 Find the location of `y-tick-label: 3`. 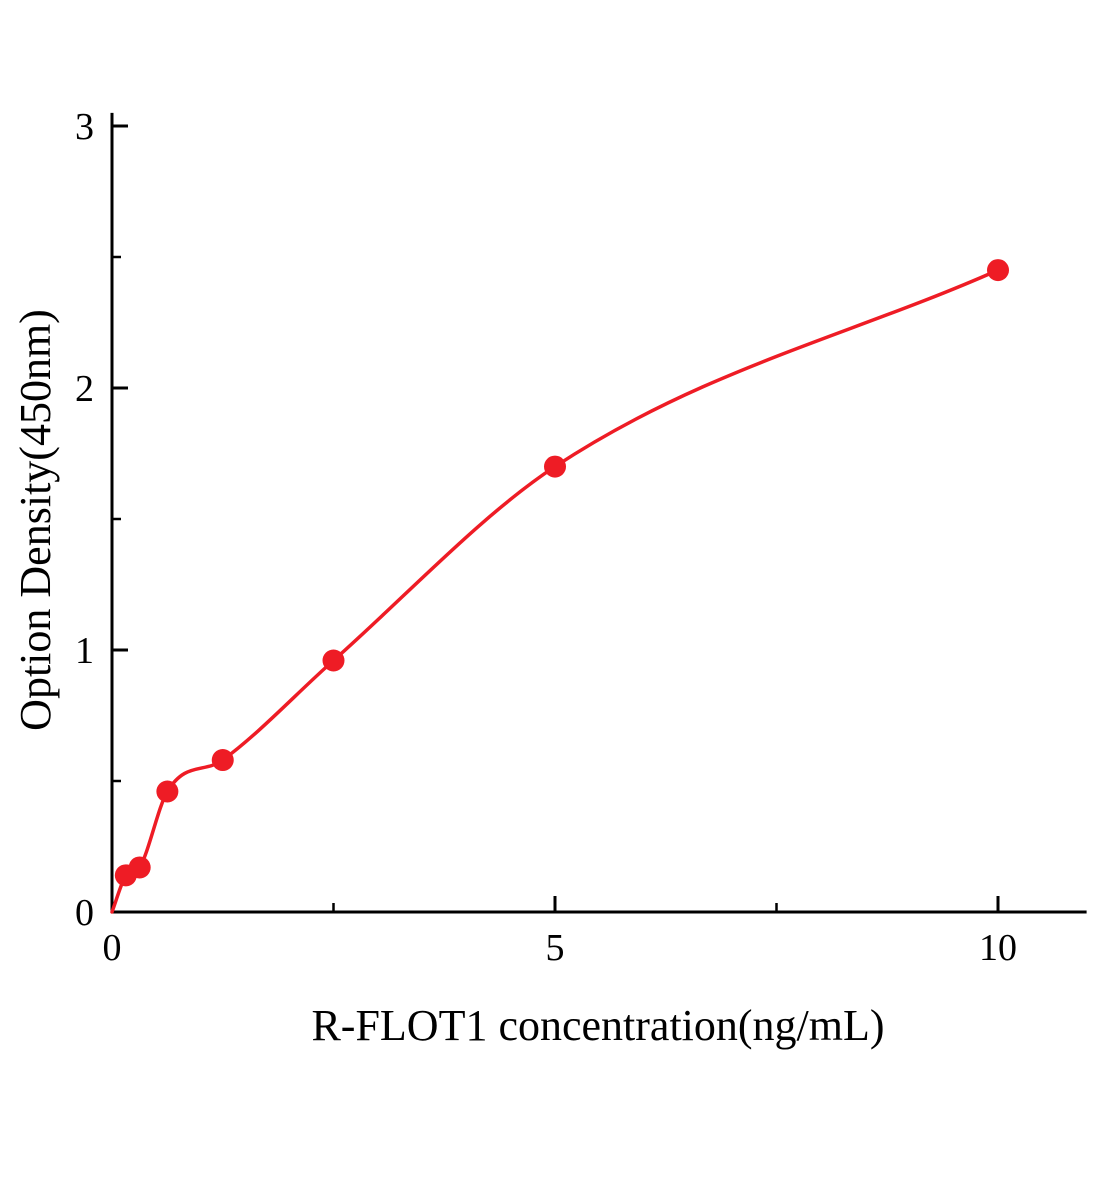

y-tick-label: 3 is located at coordinates (84, 127).